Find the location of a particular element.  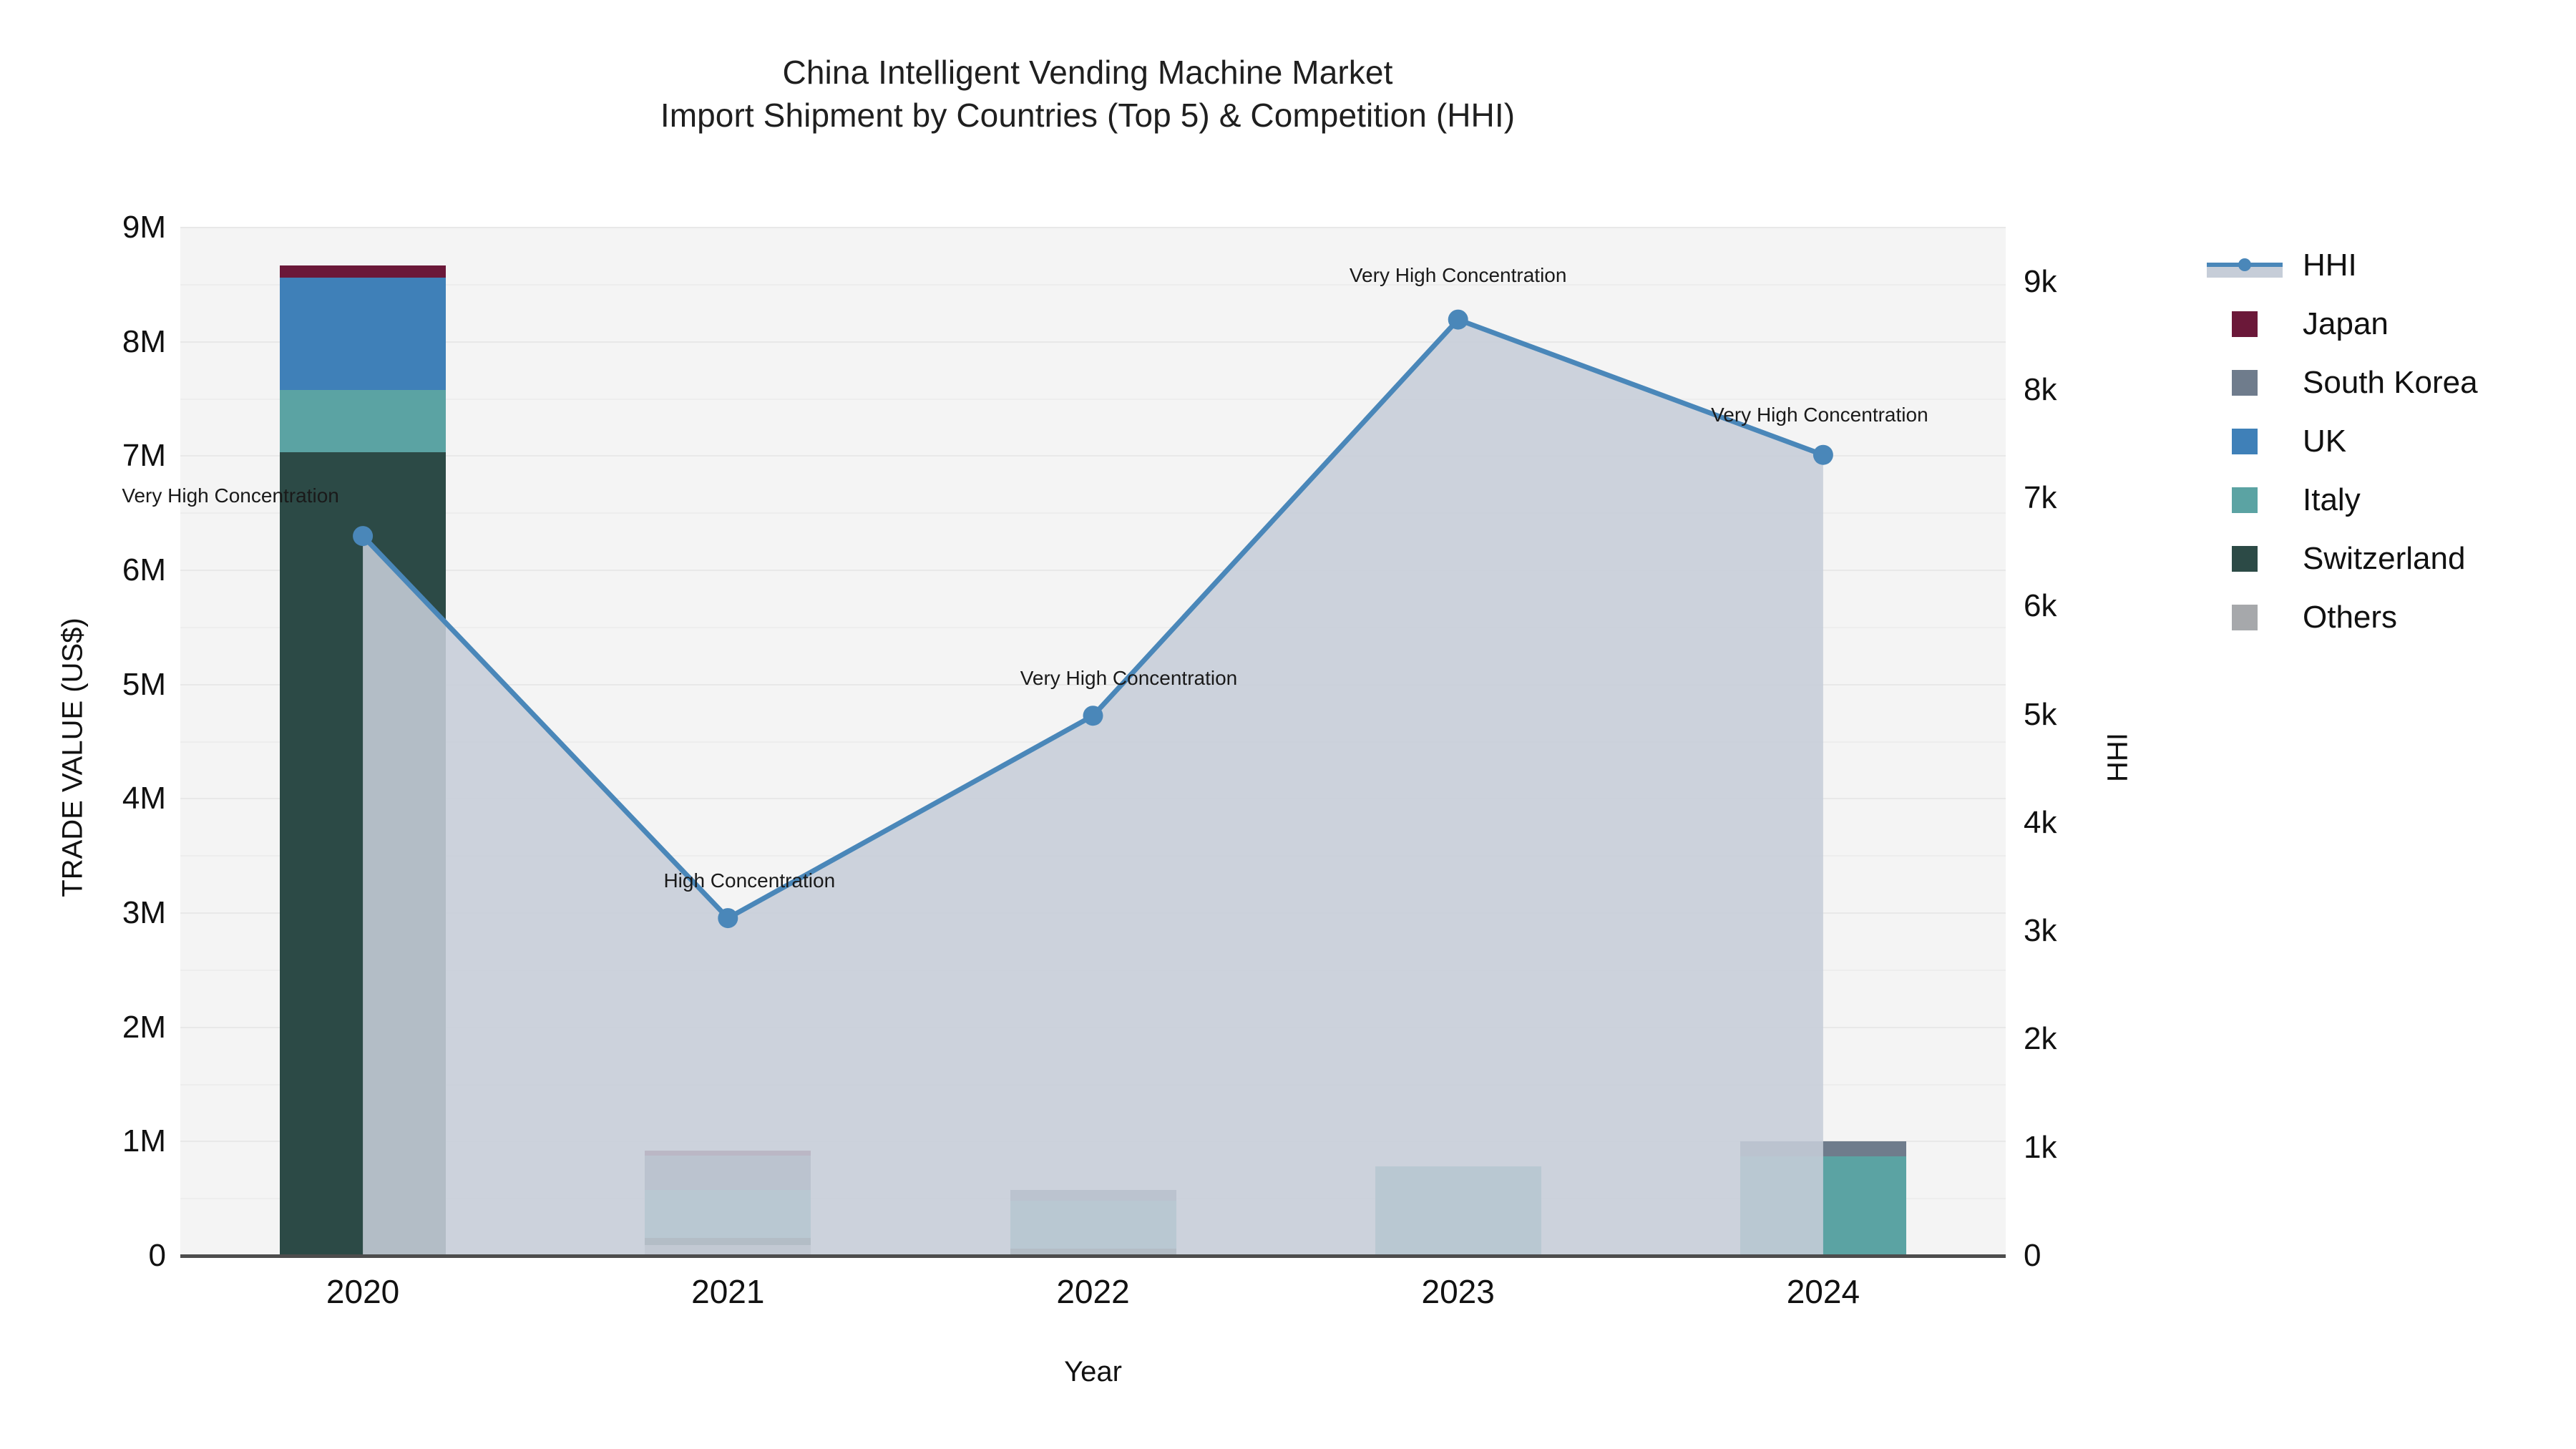

chart-title-line-1: China Intelligent Vending Machine Market is located at coordinates (1087, 72).